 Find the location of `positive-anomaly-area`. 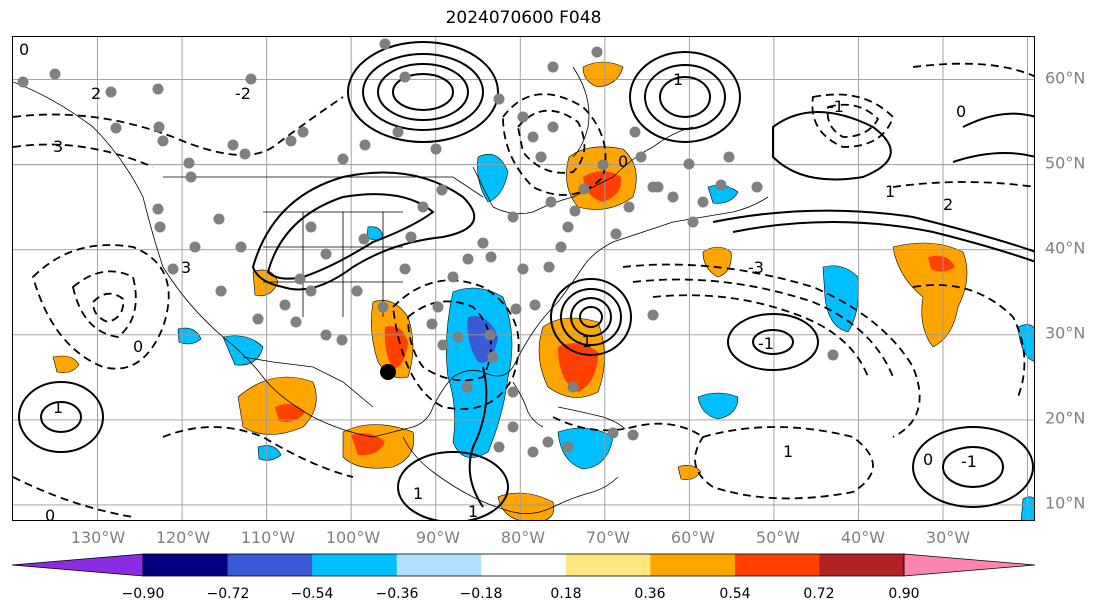

positive-anomaly-area is located at coordinates (526, 506).